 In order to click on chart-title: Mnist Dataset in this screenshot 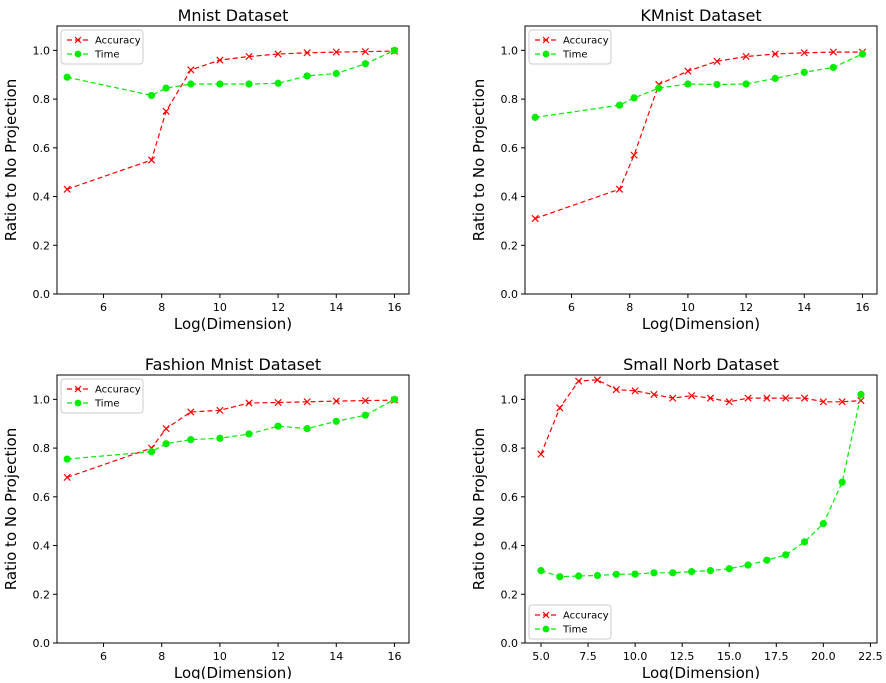, I will do `click(233, 15)`.